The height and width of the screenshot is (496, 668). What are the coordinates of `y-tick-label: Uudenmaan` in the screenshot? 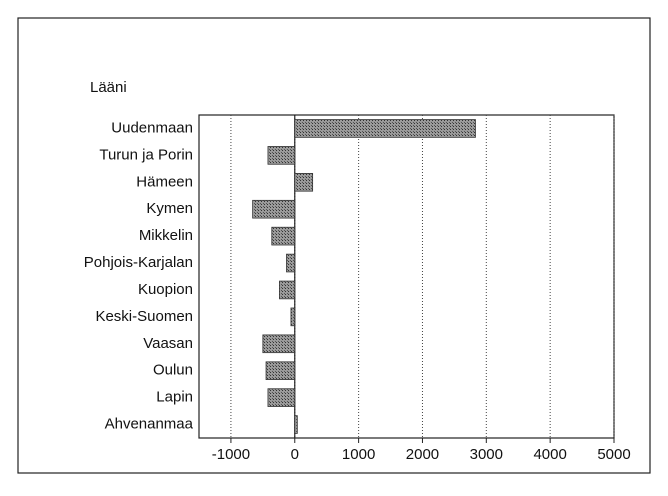 It's located at (152, 127).